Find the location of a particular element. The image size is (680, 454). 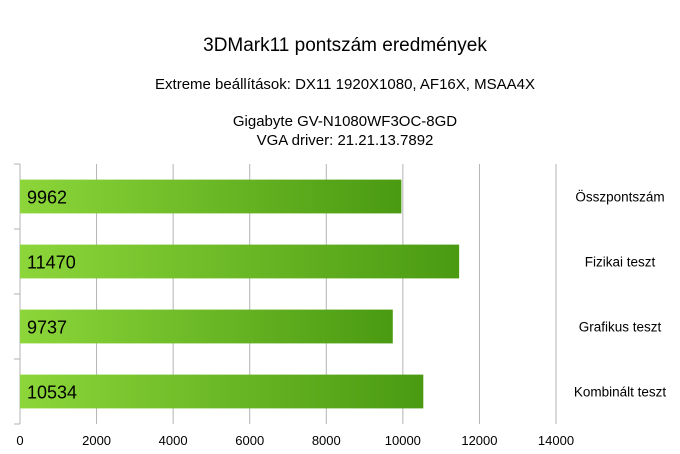

x-tick-label: 6000 is located at coordinates (249, 440).